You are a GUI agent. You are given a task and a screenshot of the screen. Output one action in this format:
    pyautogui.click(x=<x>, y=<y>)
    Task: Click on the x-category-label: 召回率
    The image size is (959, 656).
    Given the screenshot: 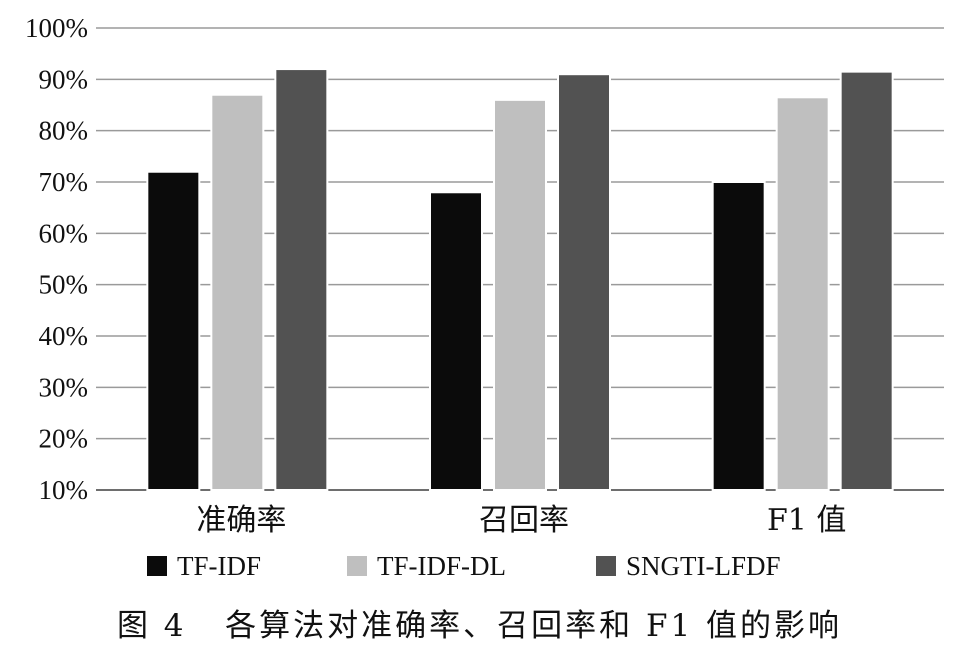 What is the action you would take?
    pyautogui.click(x=524, y=520)
    